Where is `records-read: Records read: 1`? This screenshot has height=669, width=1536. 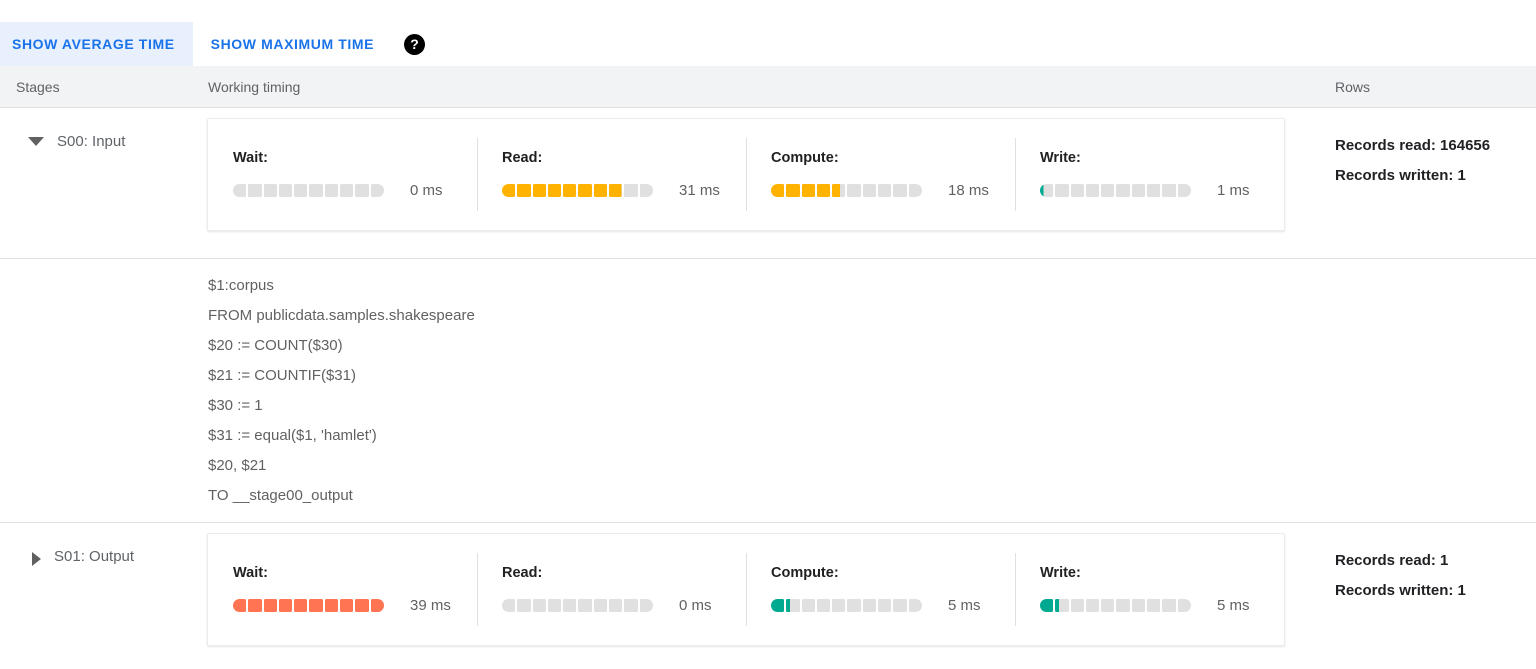 records-read: Records read: 1 is located at coordinates (1392, 560).